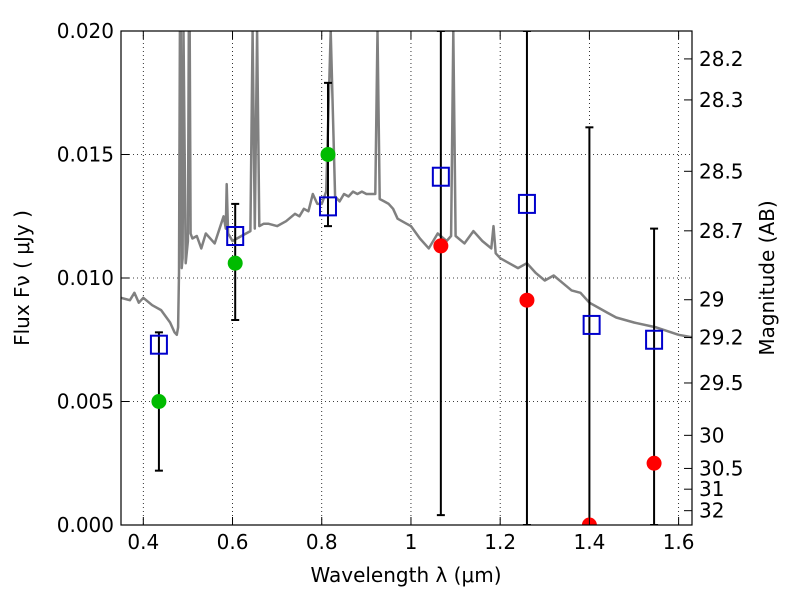 This screenshot has height=600, width=800. I want to click on x-tick-label-4: 1.2, so click(500, 542).